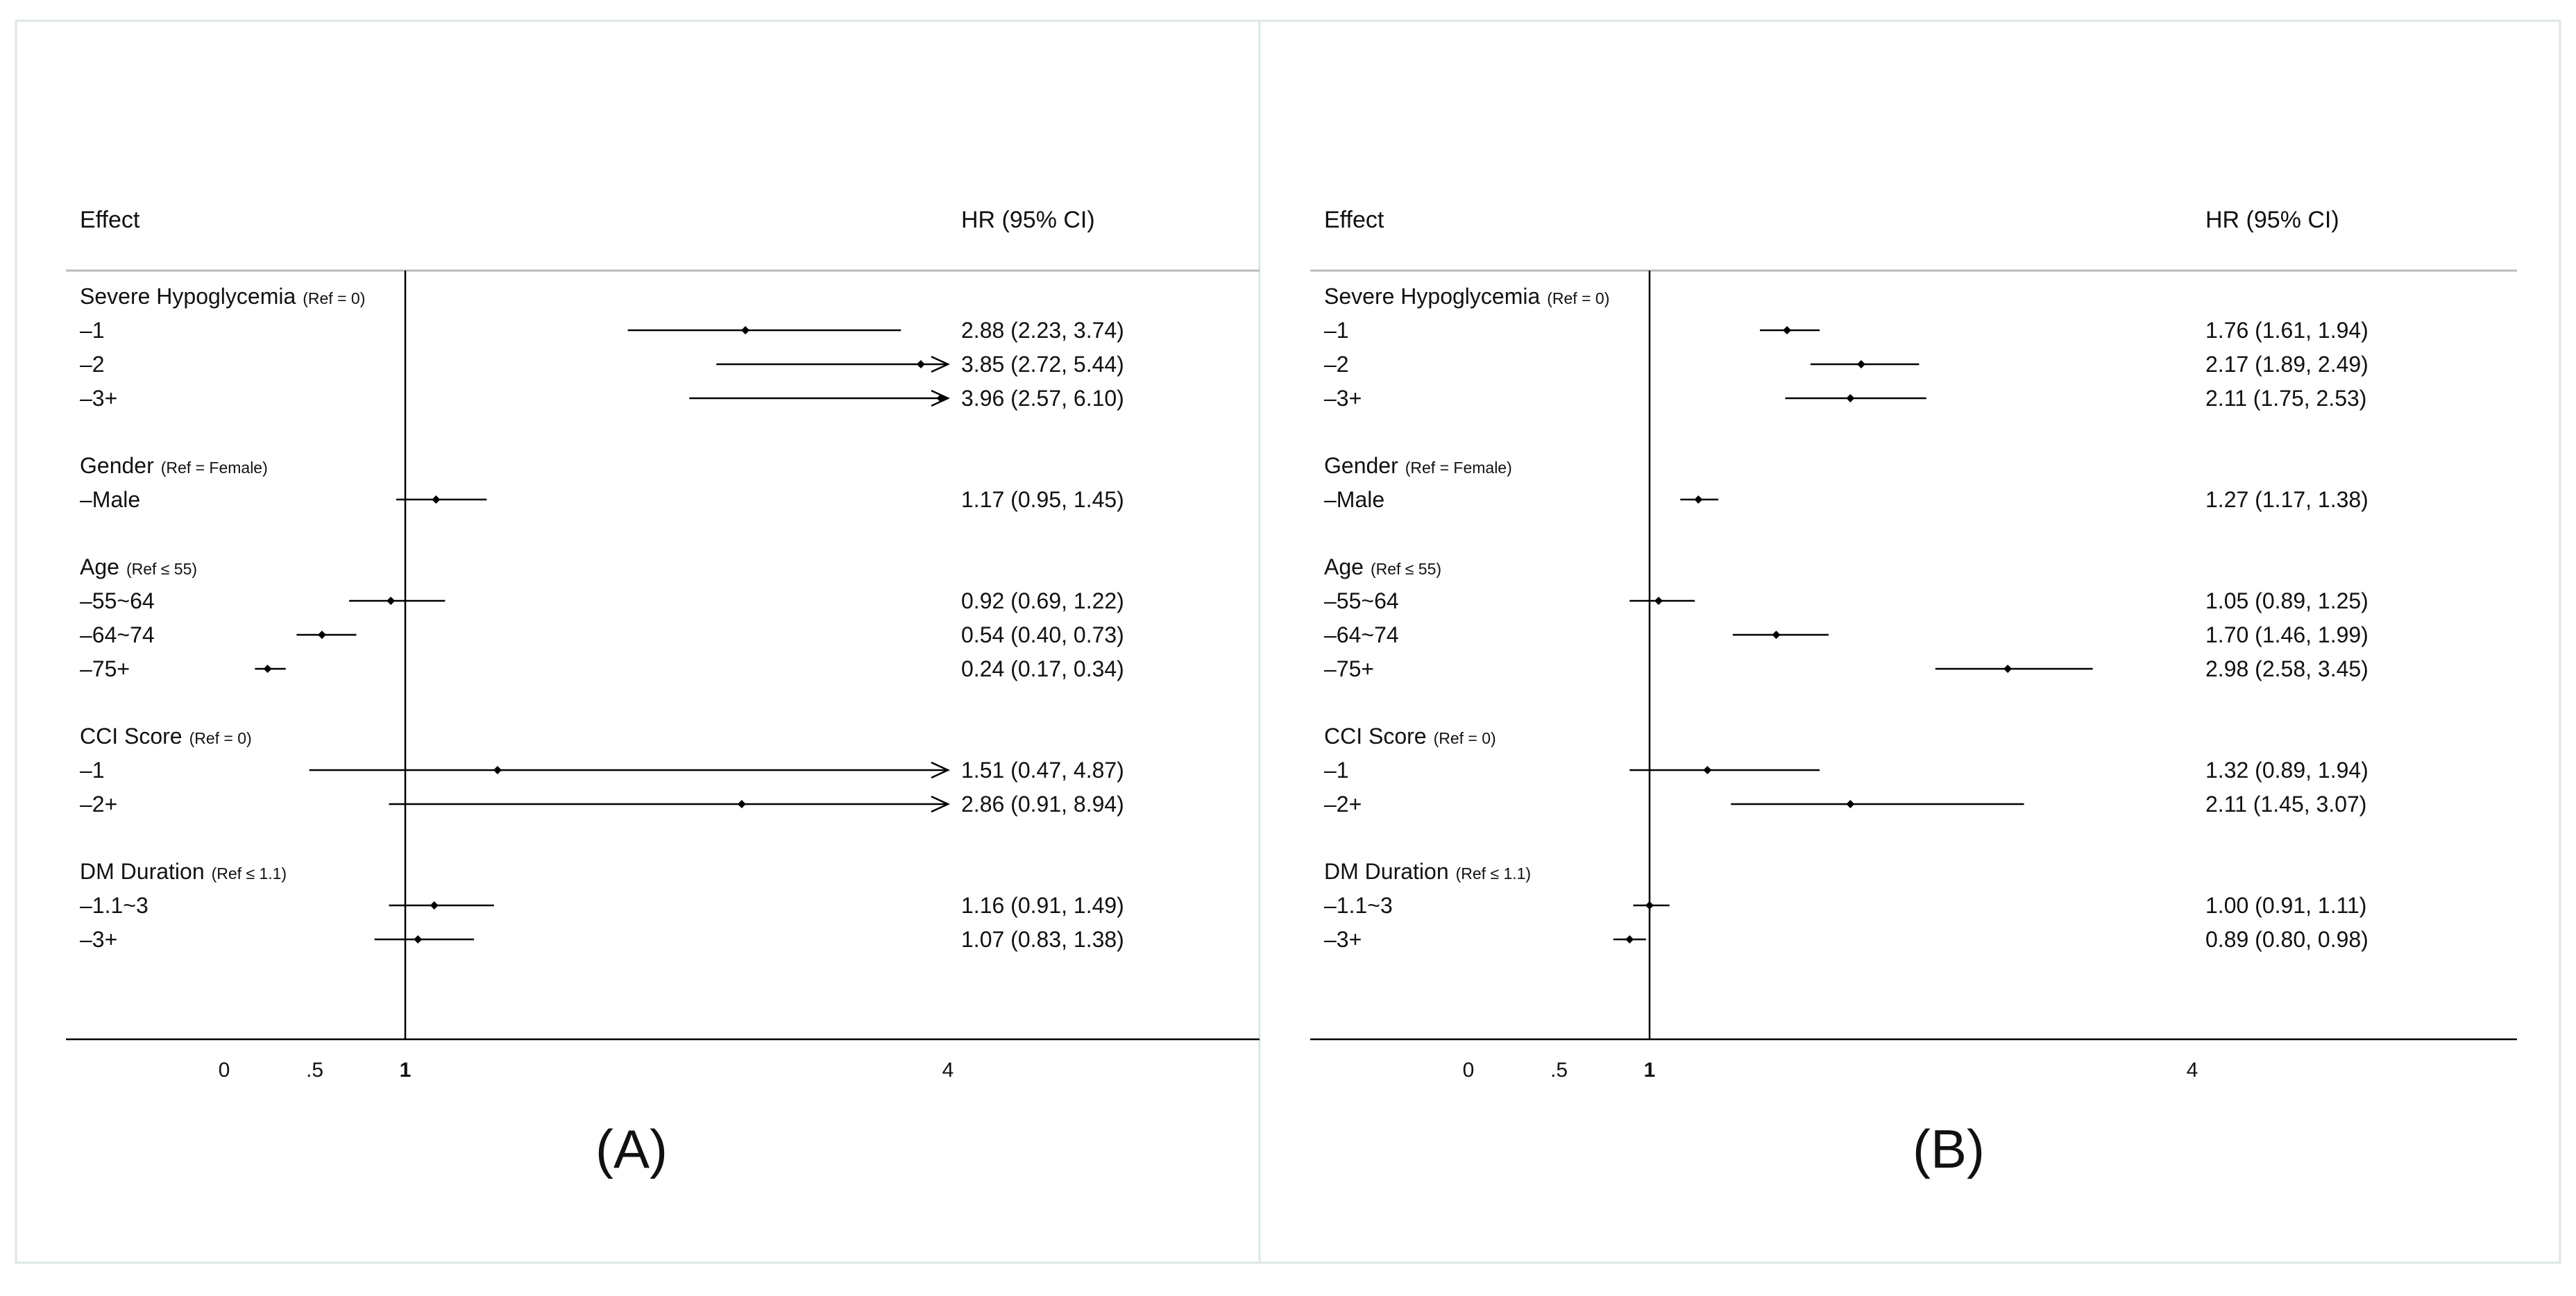  What do you see at coordinates (1042, 499) in the screenshot?
I see `hr-ci-value: 1.17 (0.95, 1.45)` at bounding box center [1042, 499].